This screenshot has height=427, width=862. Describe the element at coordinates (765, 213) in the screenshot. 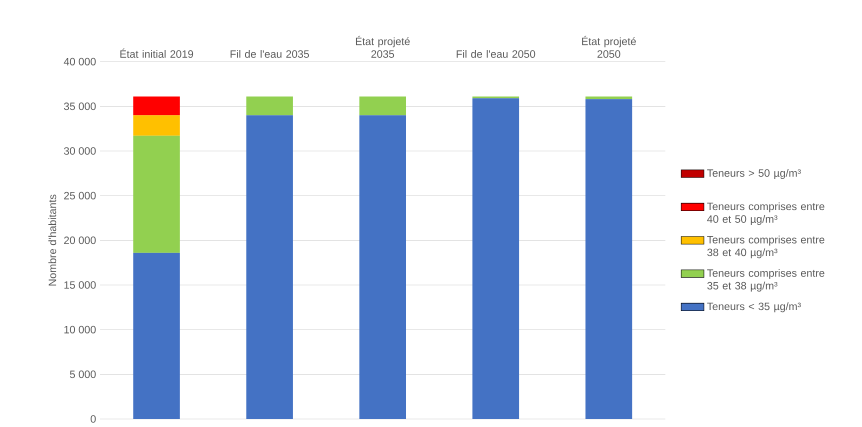

I see `legend-label: Teneurs comprises entre 40 et 50 µg/m³` at that location.